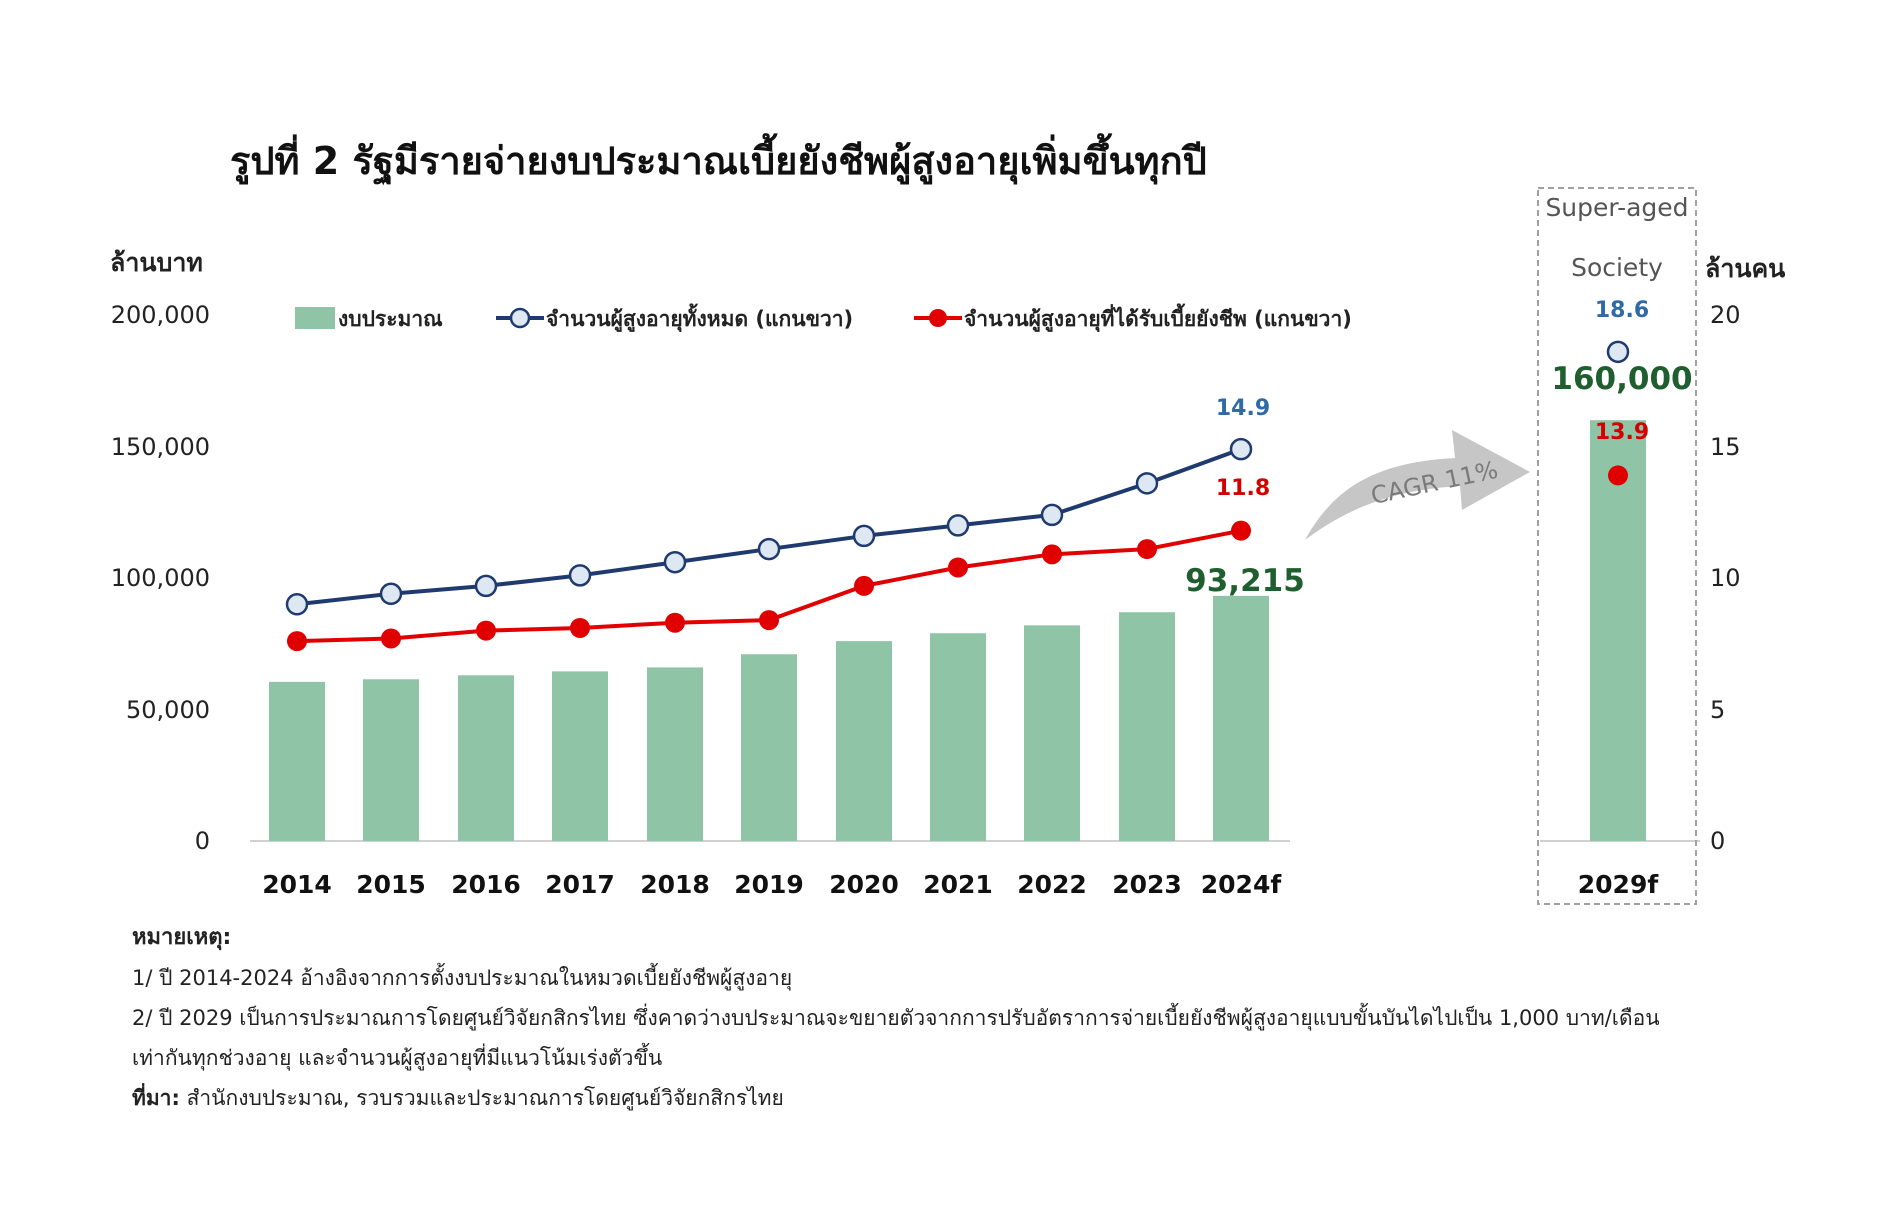 This screenshot has height=1206, width=1894. I want to click on total-elderly-line, so click(769, 527).